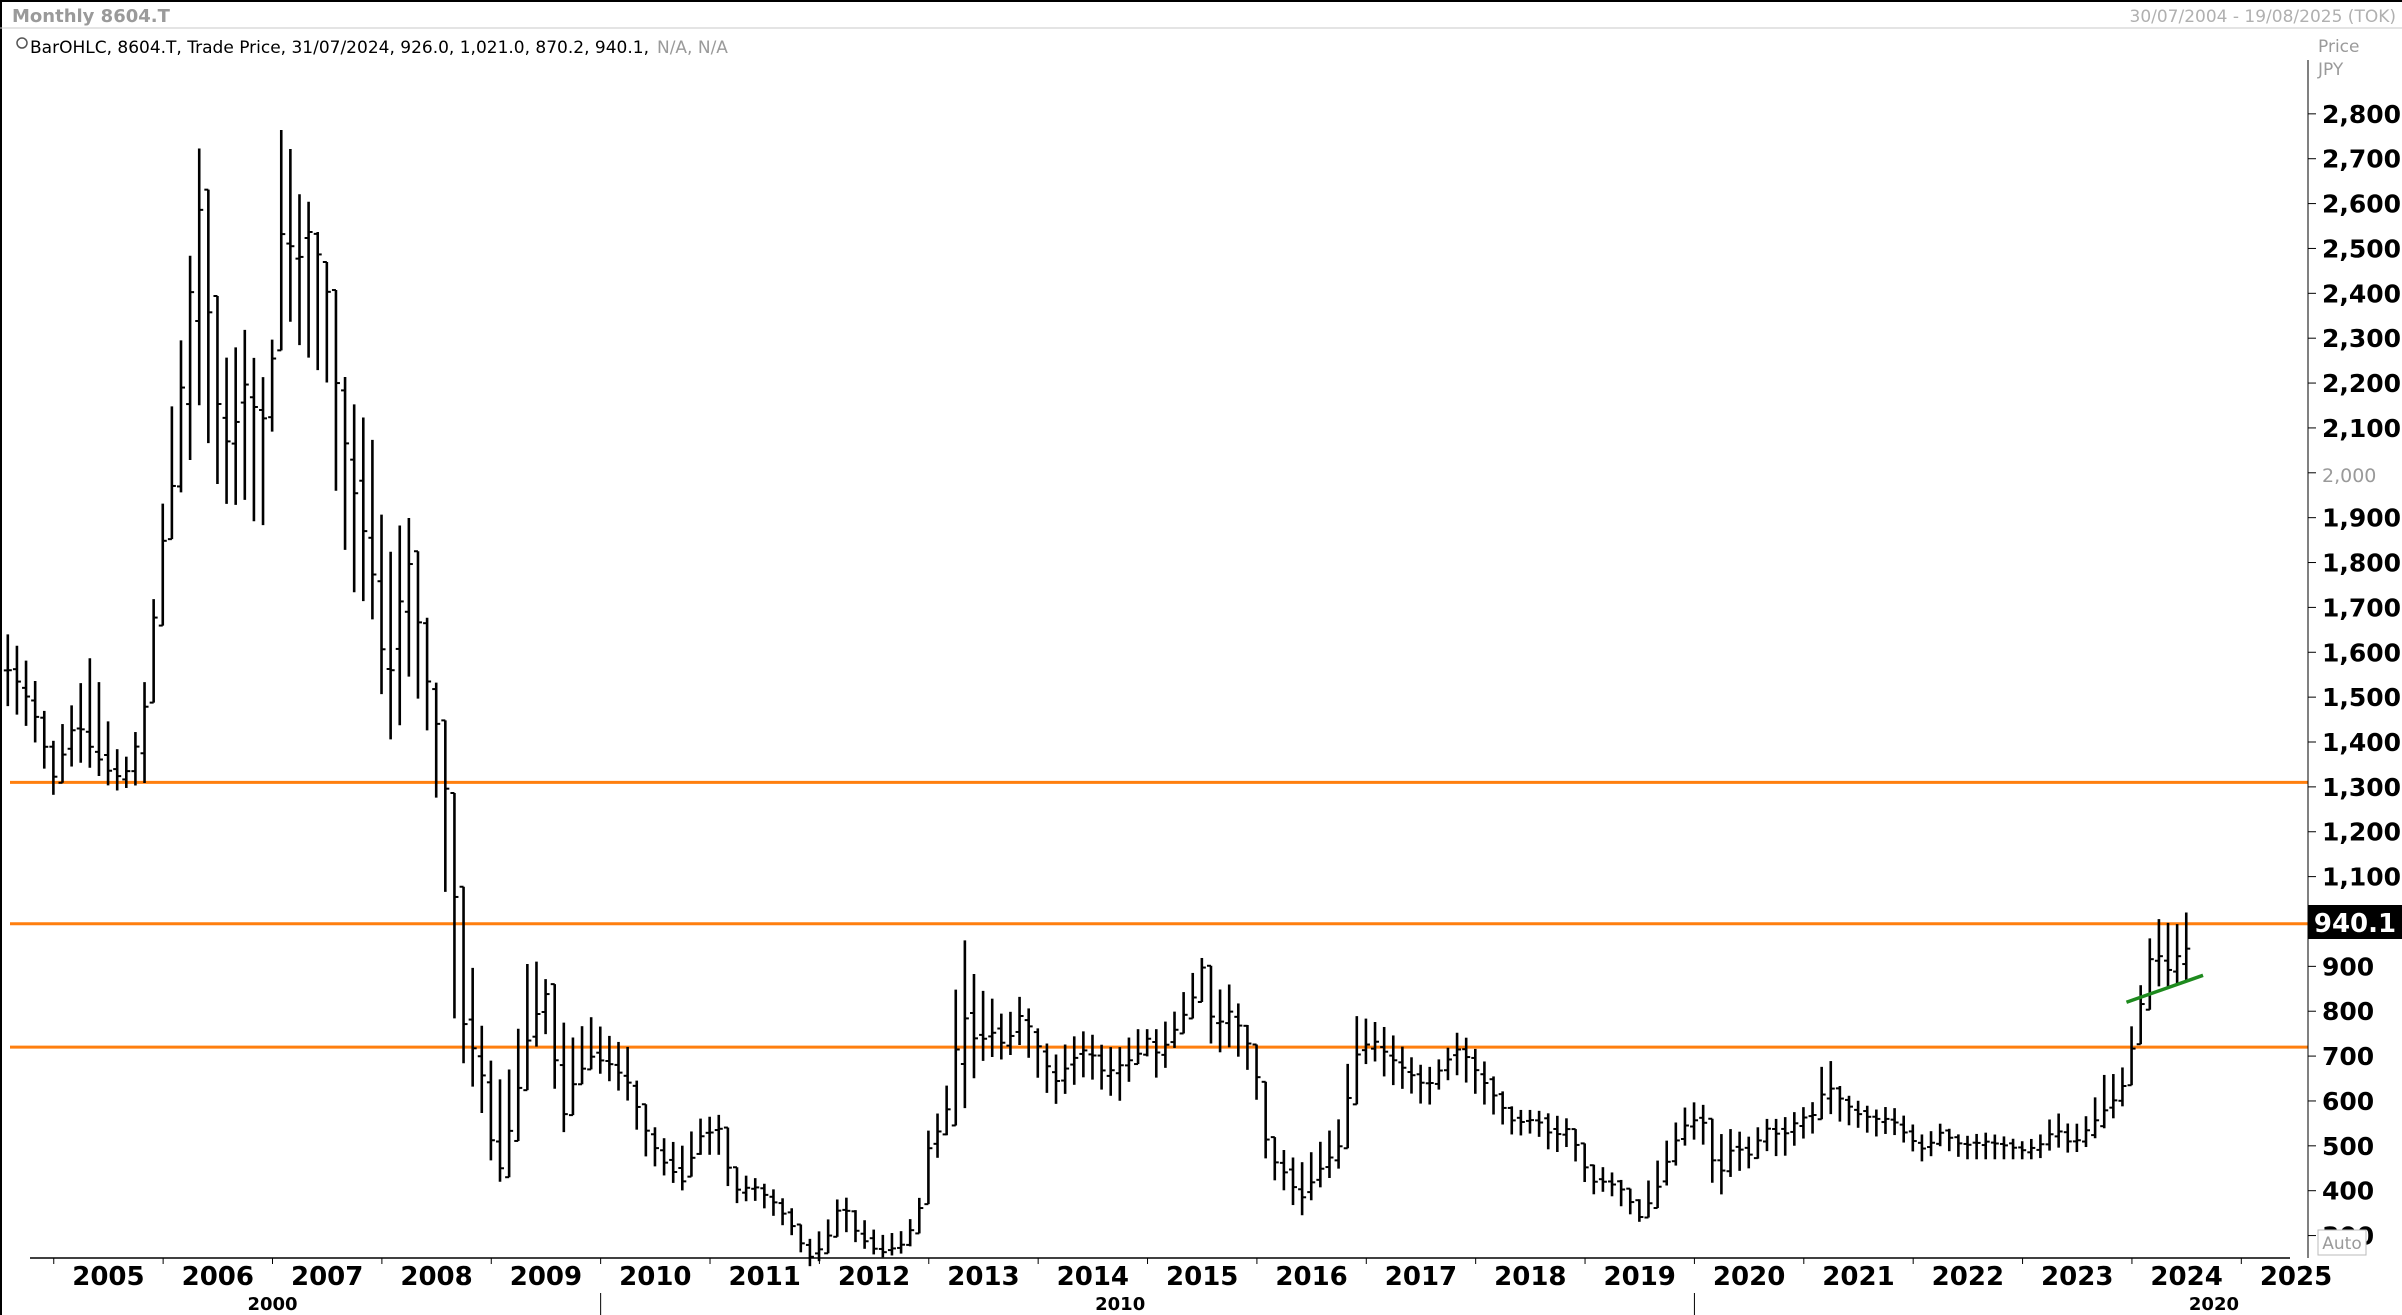  I want to click on price-axis-label: Price, so click(2338, 47).